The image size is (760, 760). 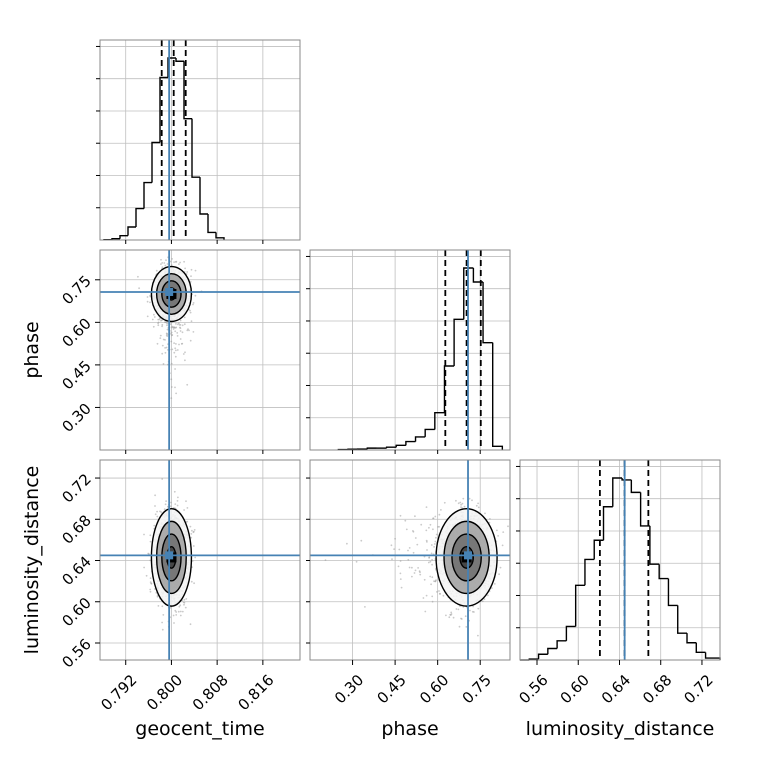 What do you see at coordinates (415, 570) in the screenshot?
I see `sample-point-phase|luminosity_distance-427` at bounding box center [415, 570].